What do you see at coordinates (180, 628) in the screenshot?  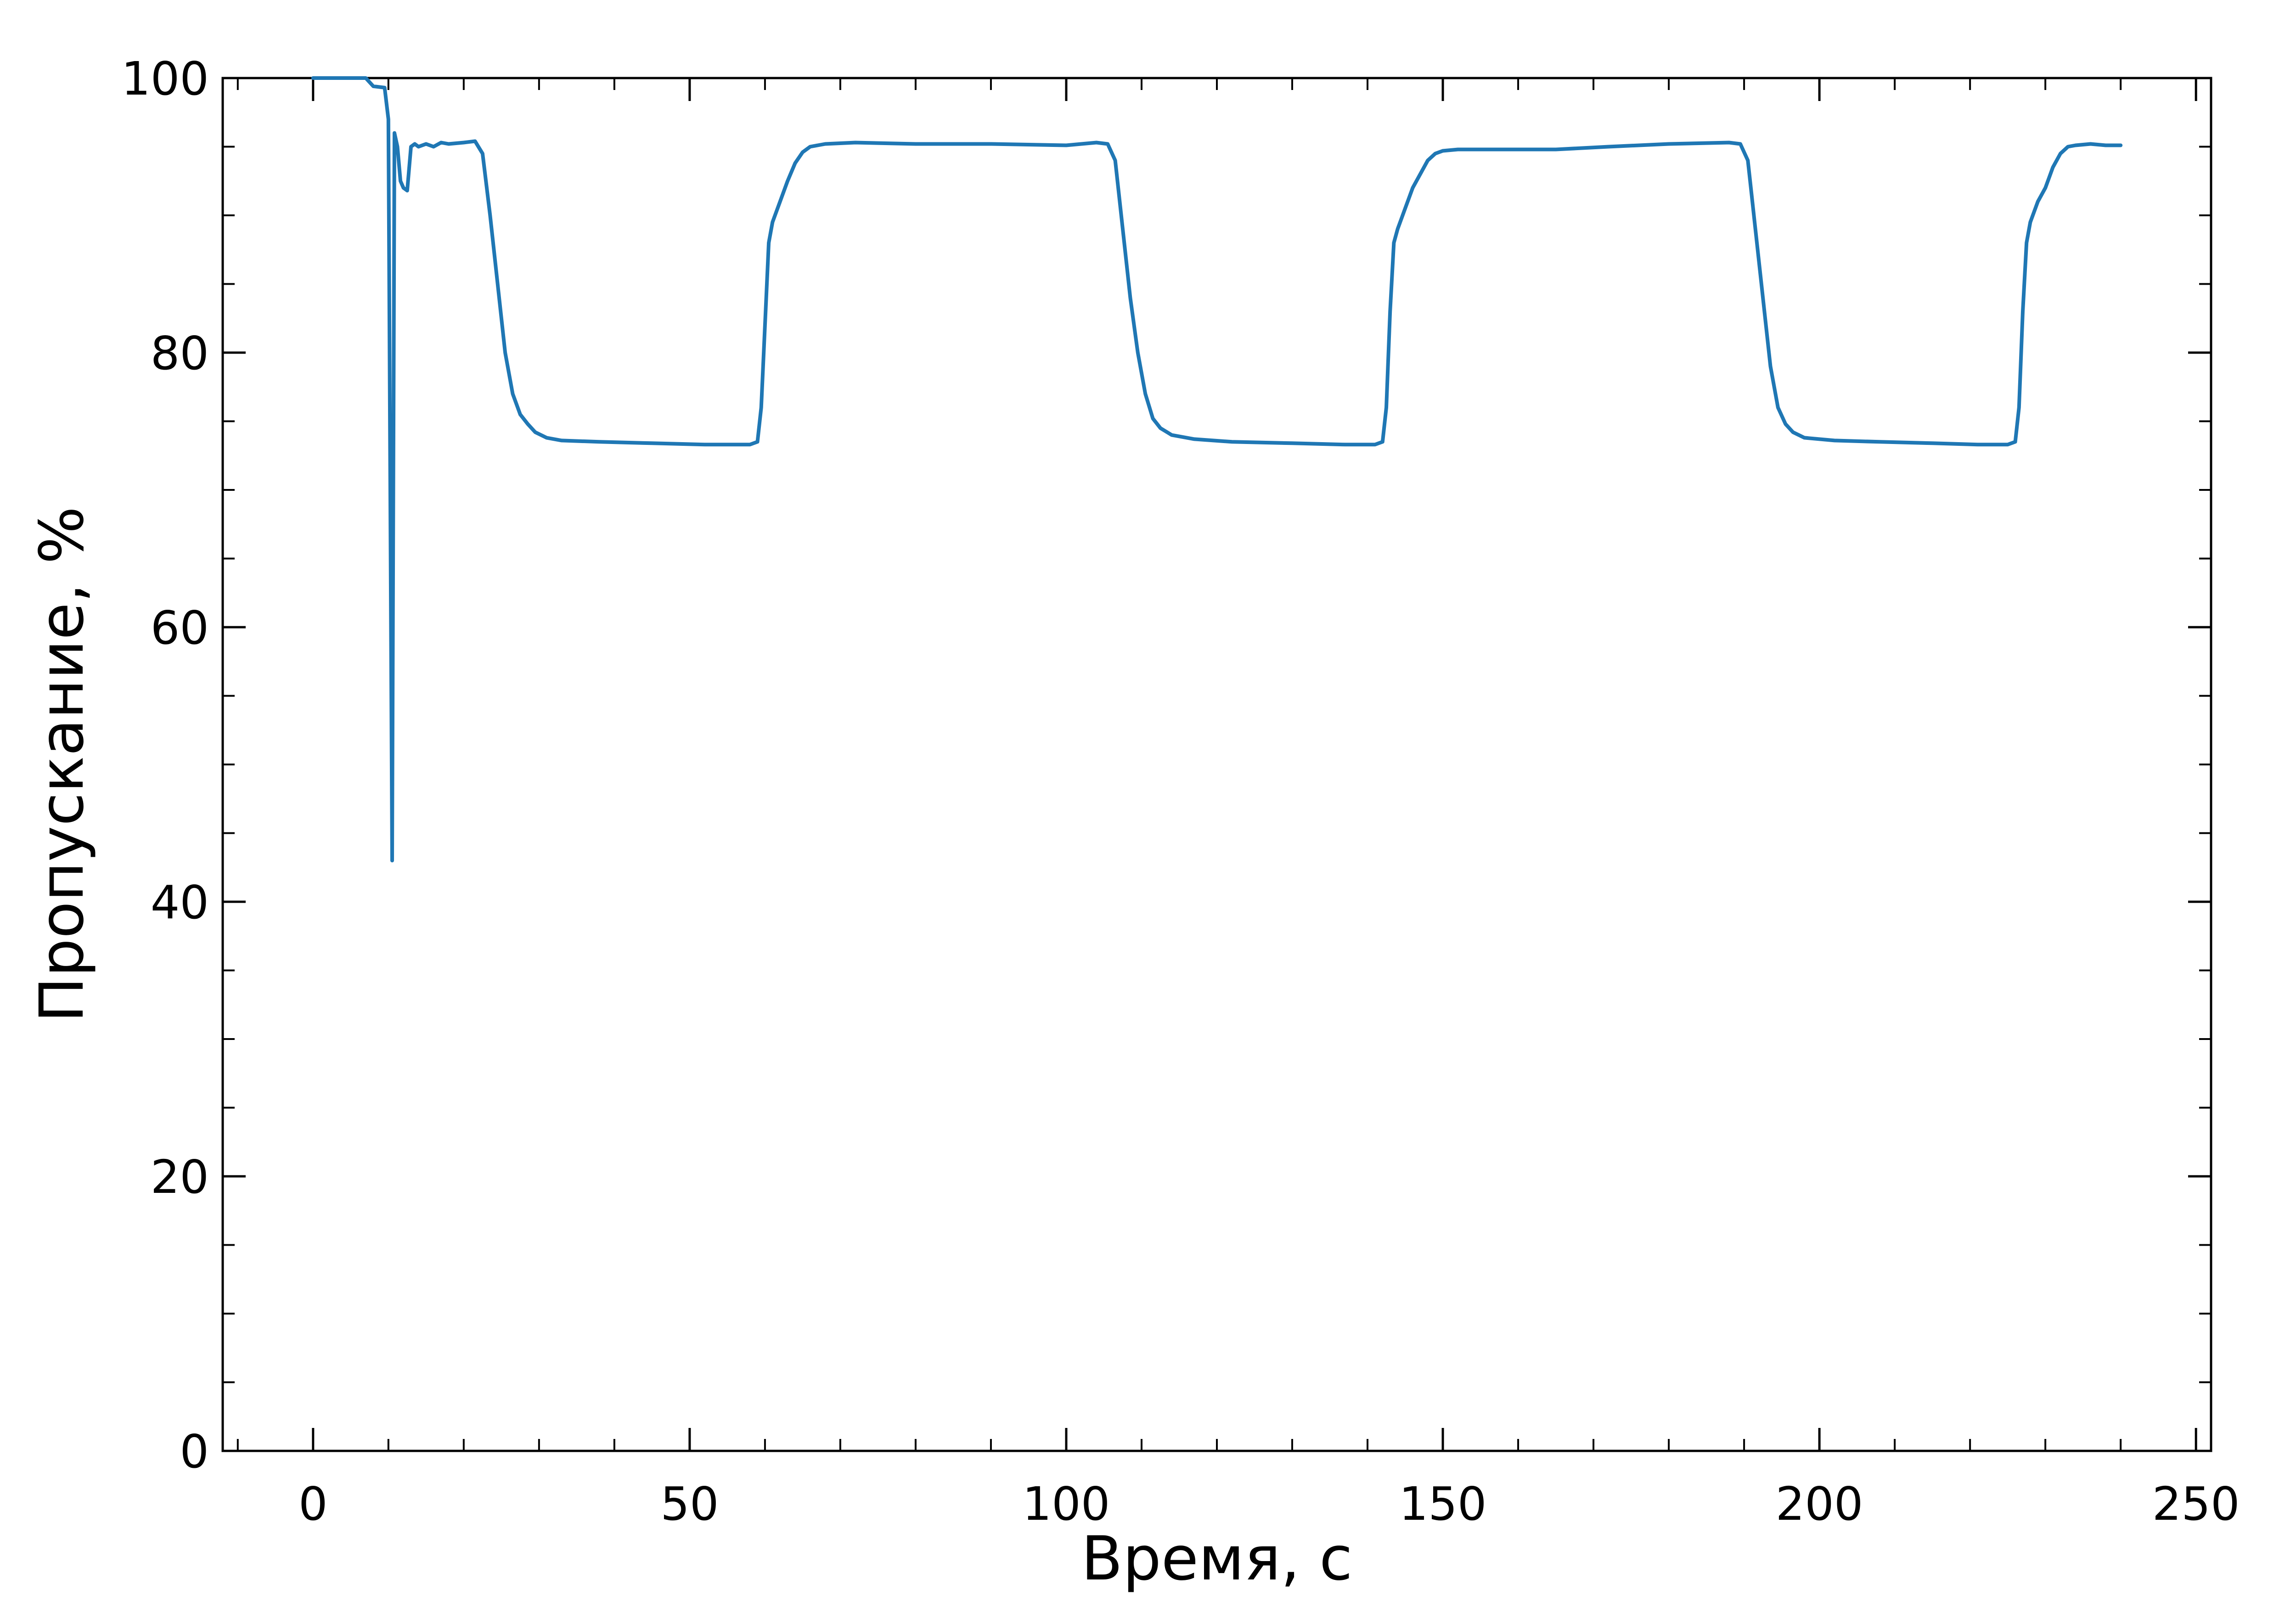 I see `y-tick-label: 60` at bounding box center [180, 628].